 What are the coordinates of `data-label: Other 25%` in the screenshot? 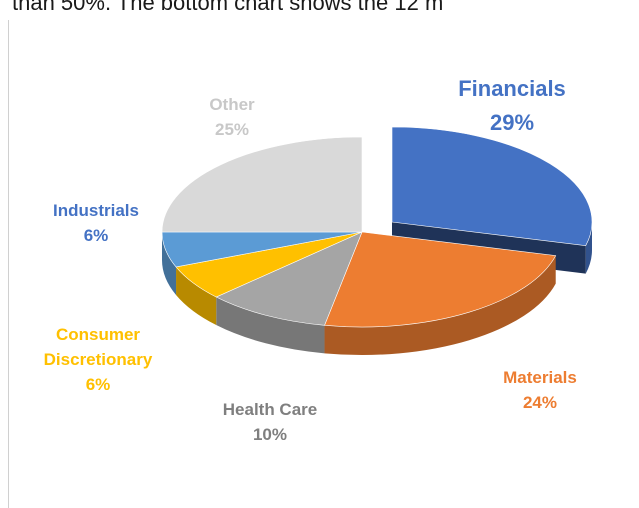 It's located at (231, 117).